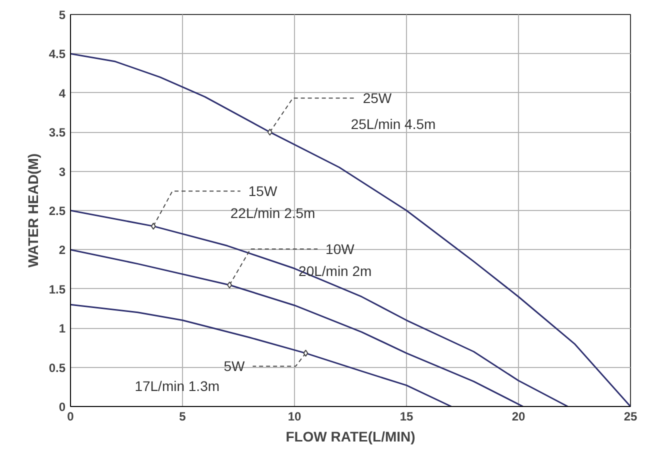 The height and width of the screenshot is (464, 665). What do you see at coordinates (62, 407) in the screenshot?
I see `y-tick-label: 0` at bounding box center [62, 407].